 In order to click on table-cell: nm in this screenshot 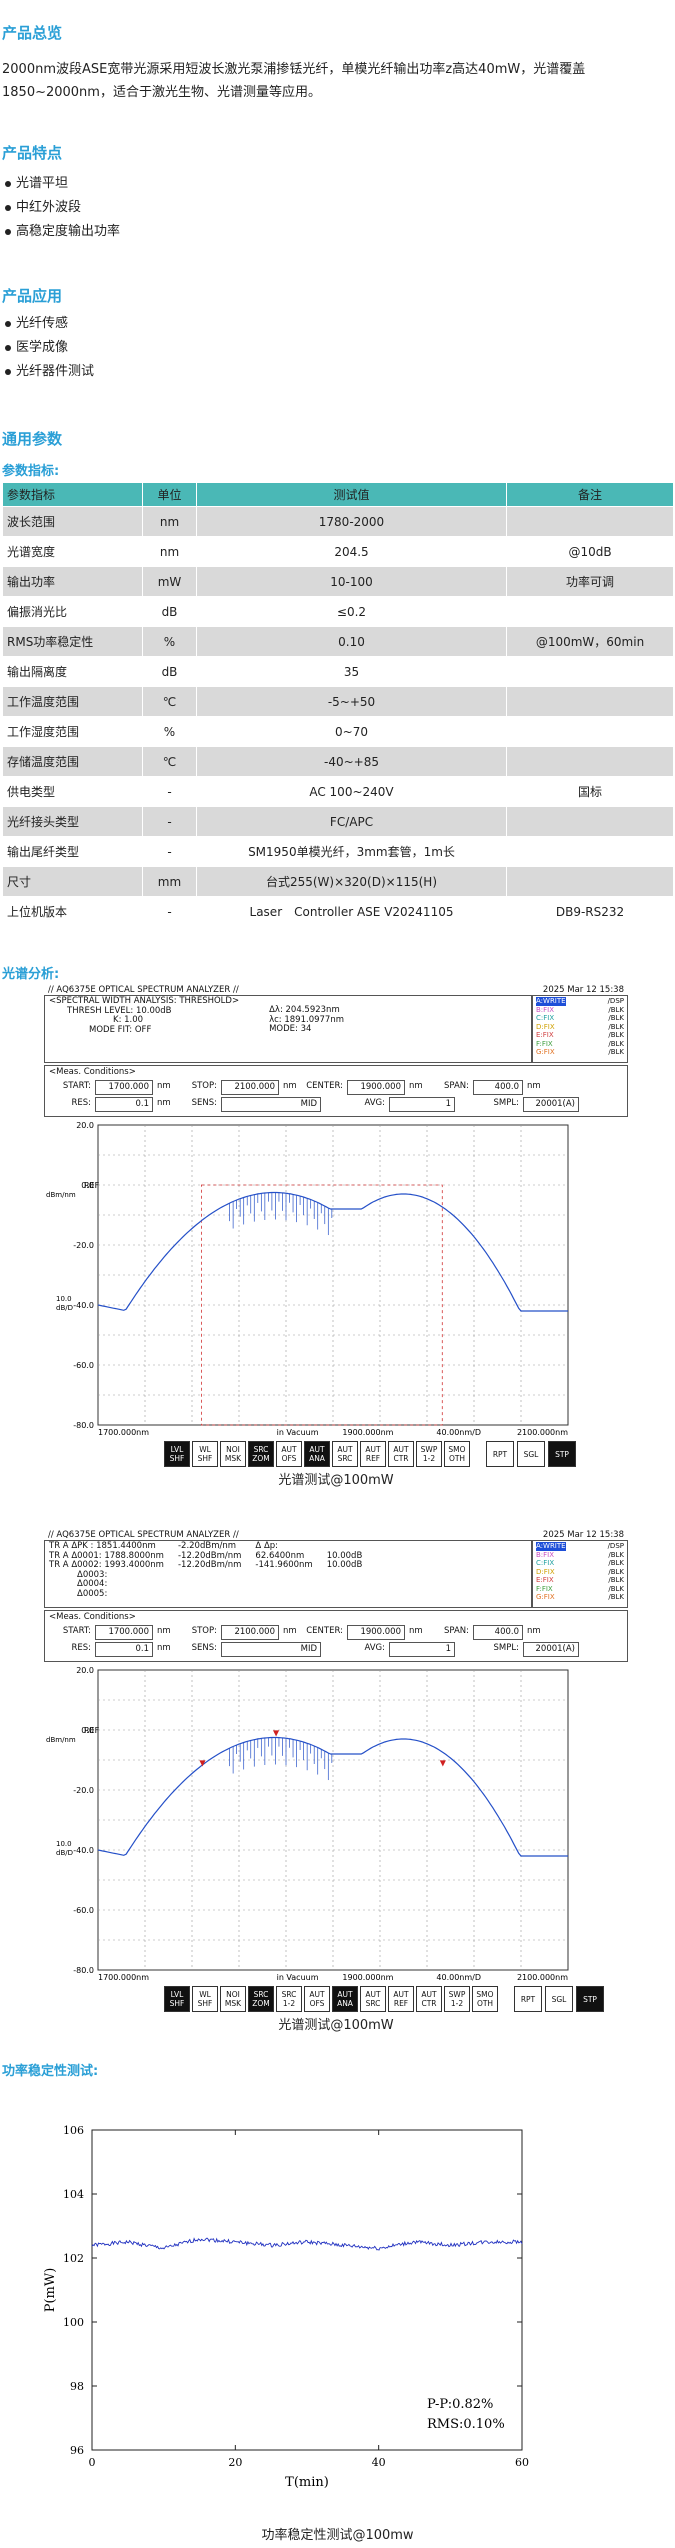, I will do `click(169, 551)`.